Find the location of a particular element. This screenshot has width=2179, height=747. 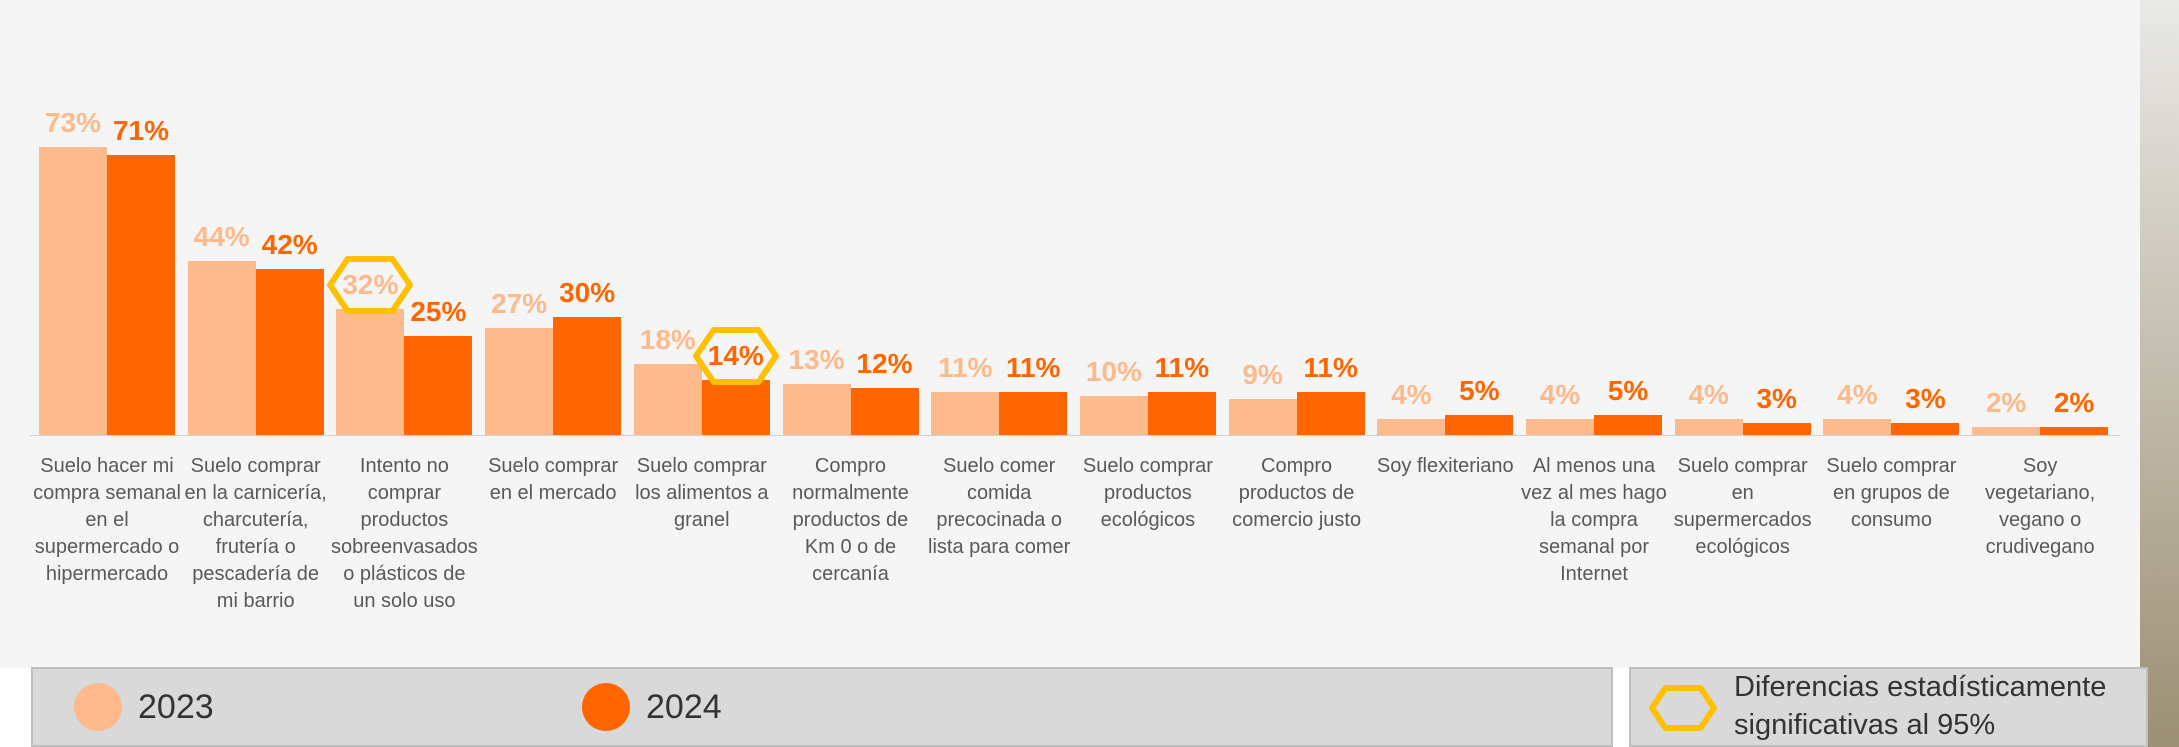

x-axis-line is located at coordinates (1075, 435).